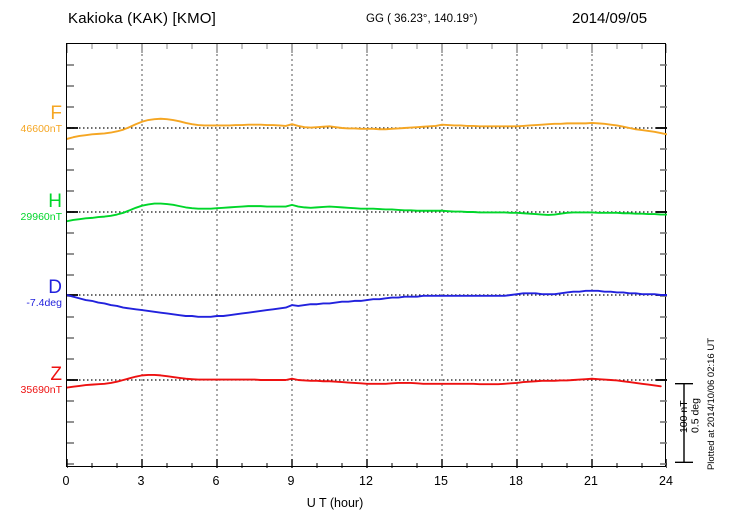 This screenshot has width=730, height=520. I want to click on component-label-d: D -7.4deg, so click(31, 294).